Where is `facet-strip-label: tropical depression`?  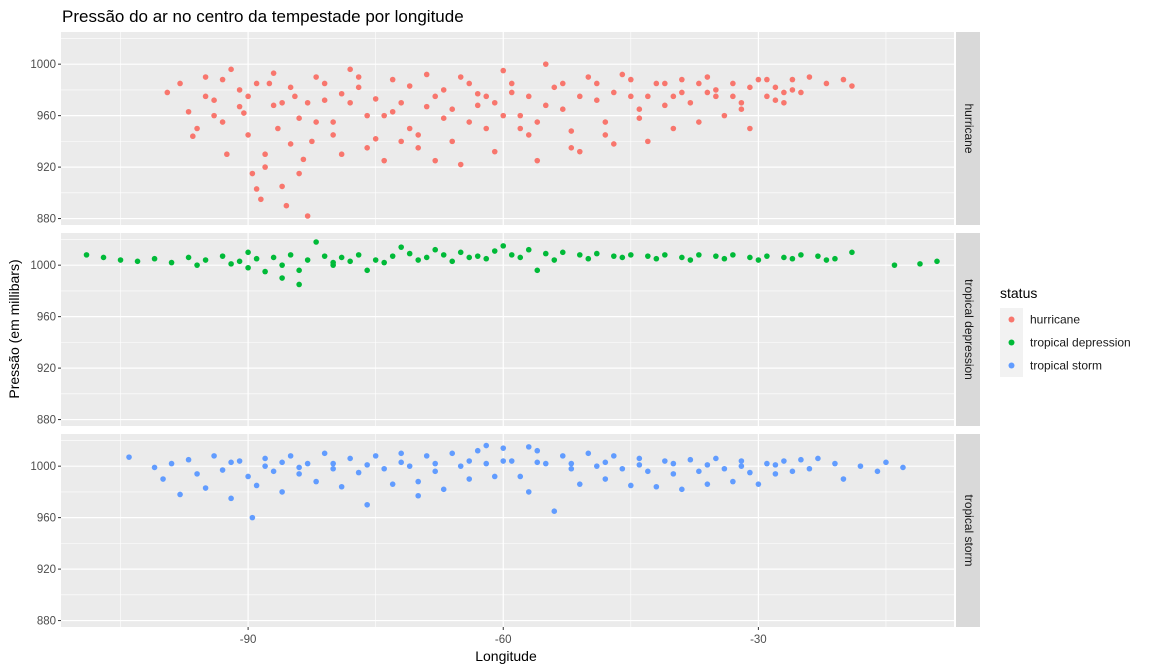 facet-strip-label: tropical depression is located at coordinates (969, 329).